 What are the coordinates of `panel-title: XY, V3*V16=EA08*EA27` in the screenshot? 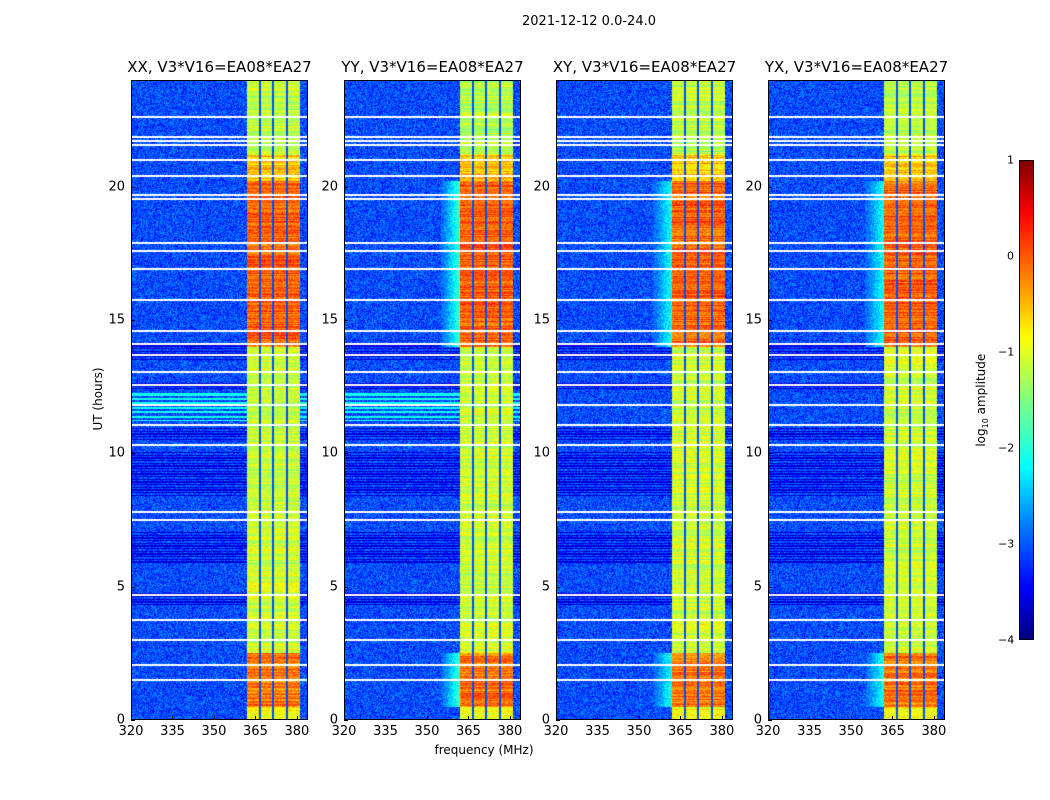 It's located at (644, 67).